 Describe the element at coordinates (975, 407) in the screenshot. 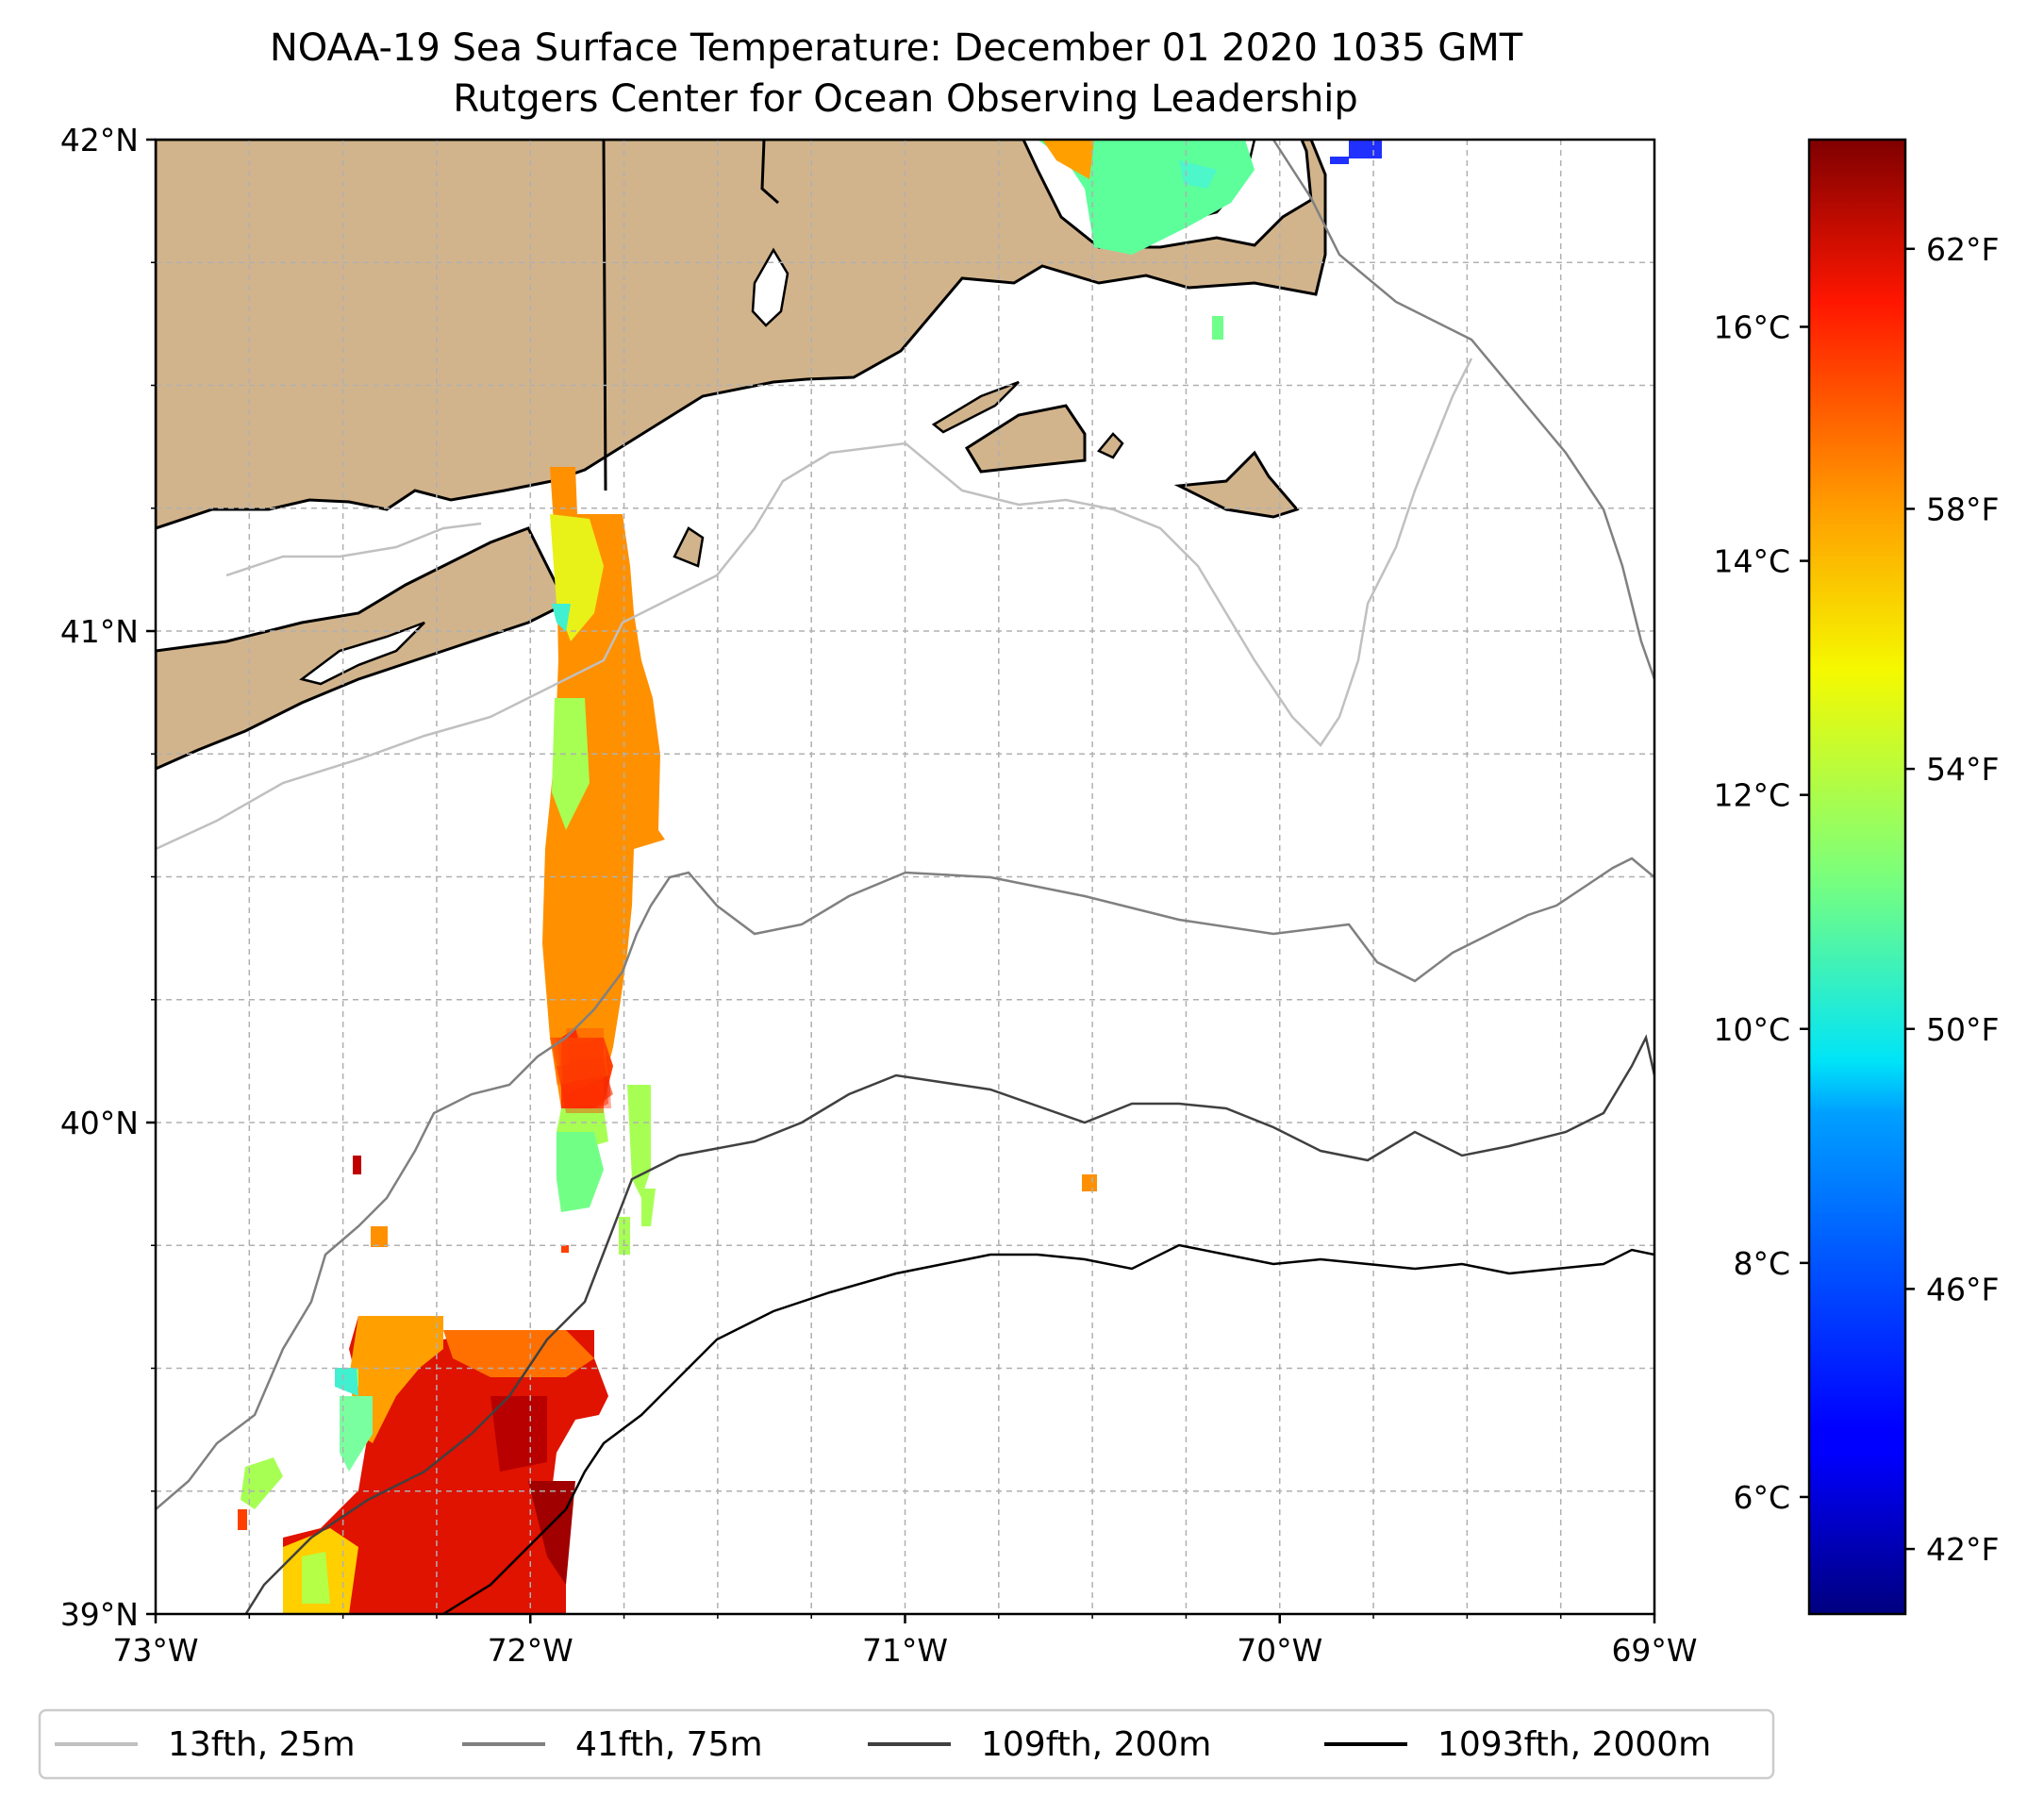

I see `elizabeth-islands` at that location.